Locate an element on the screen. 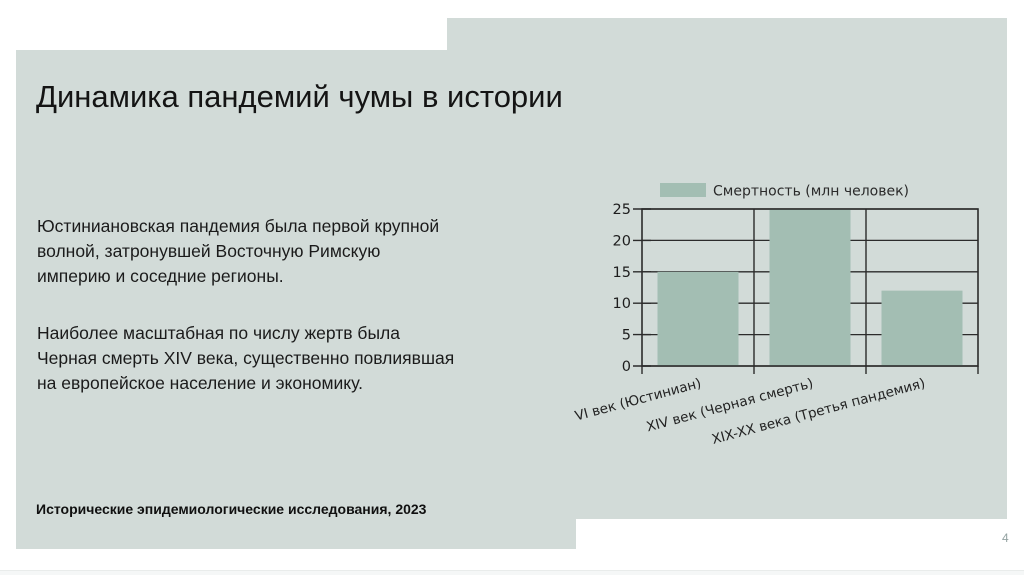 The width and height of the screenshot is (1024, 575). top-left-white-block is located at coordinates (231, 34).